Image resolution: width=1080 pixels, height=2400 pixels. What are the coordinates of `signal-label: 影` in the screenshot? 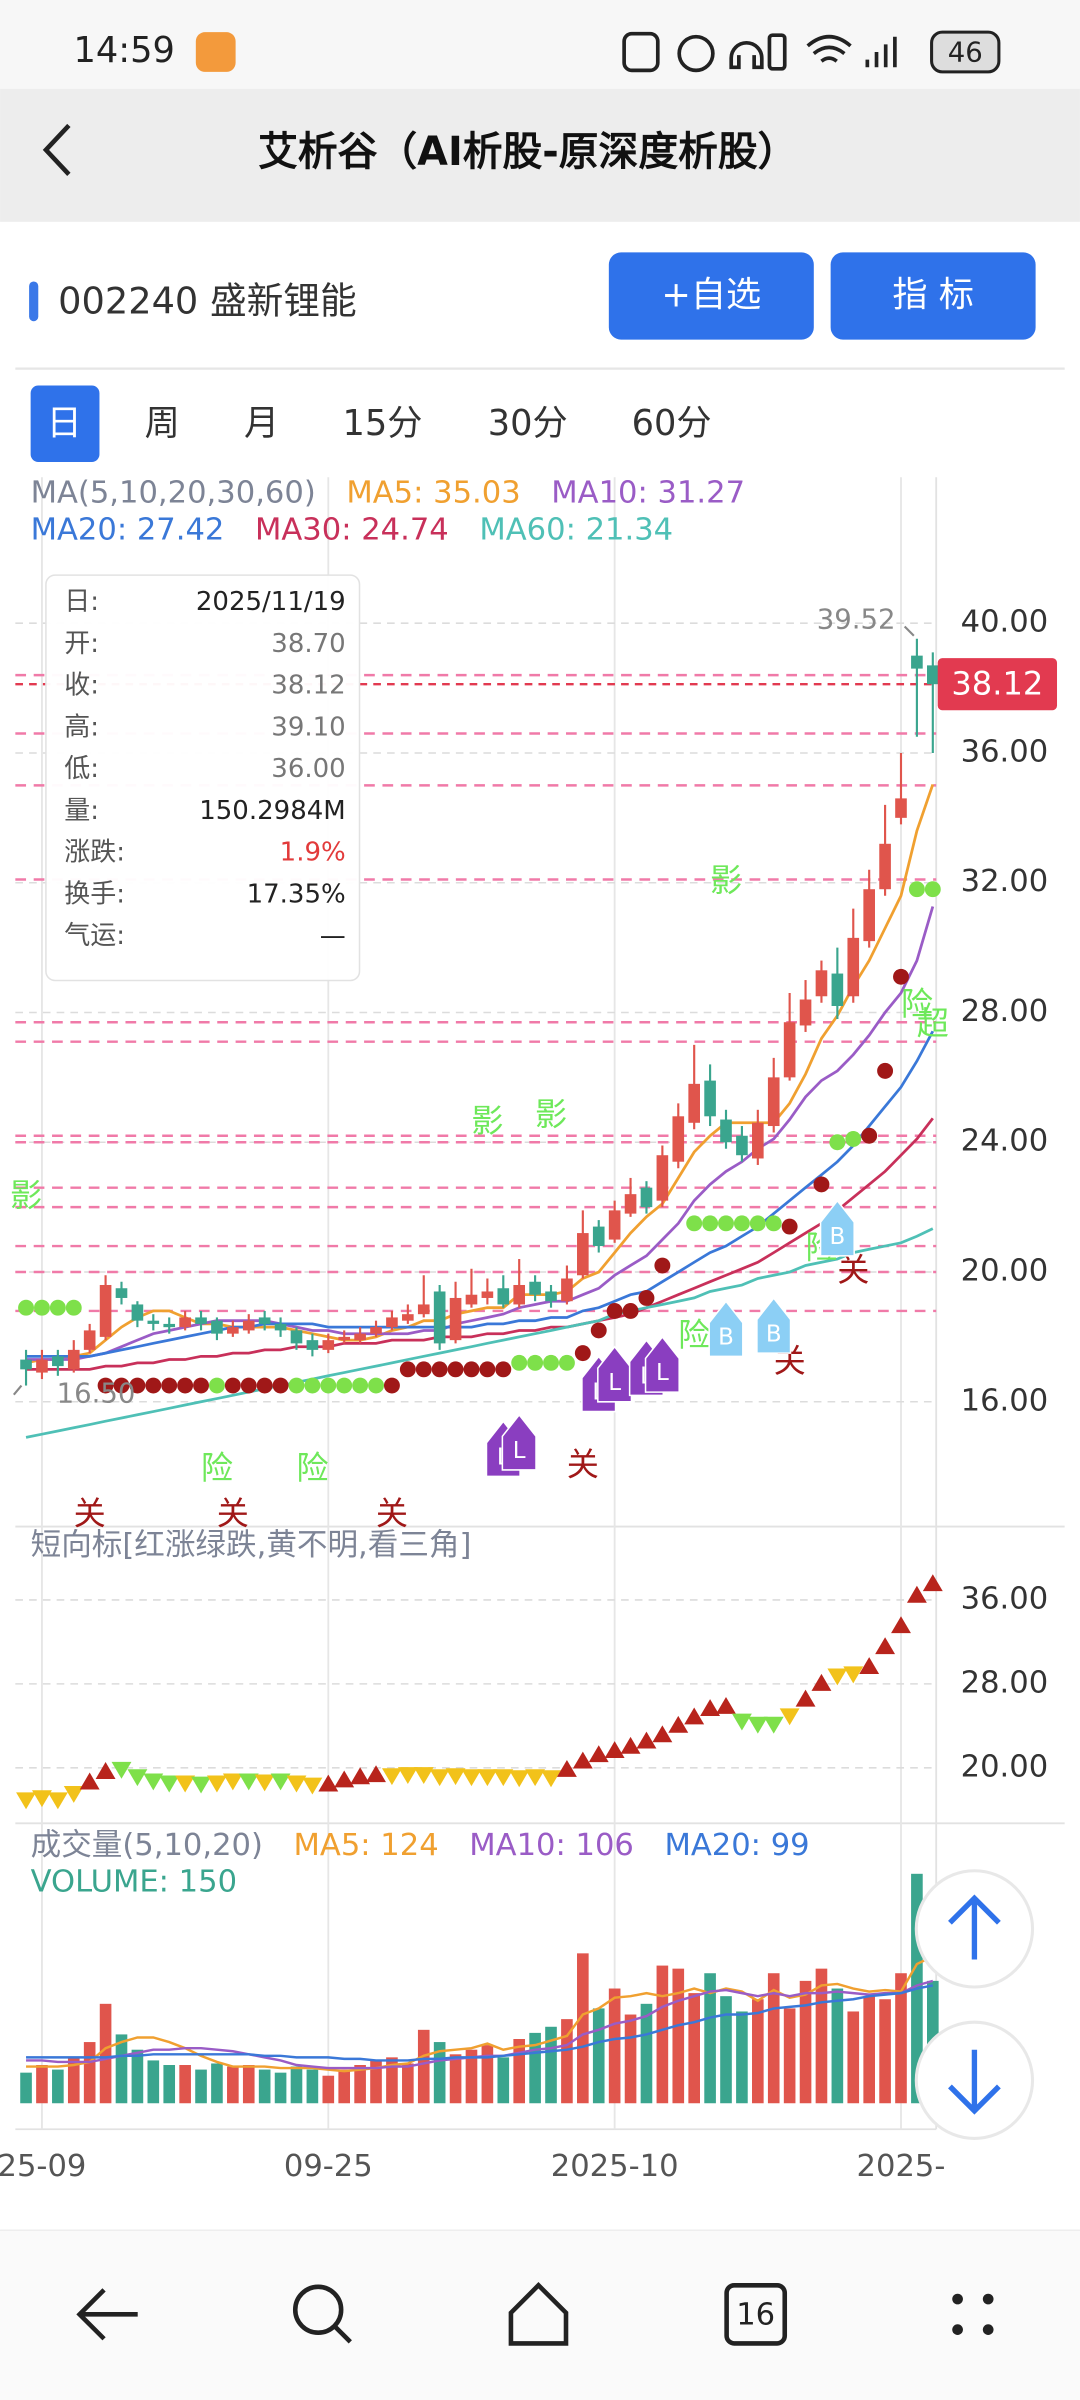 It's located at (551, 1114).